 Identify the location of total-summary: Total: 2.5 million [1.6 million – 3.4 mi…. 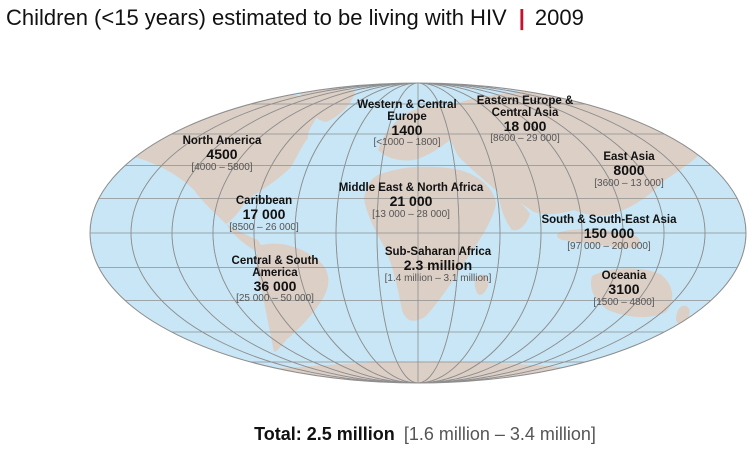
(377, 434).